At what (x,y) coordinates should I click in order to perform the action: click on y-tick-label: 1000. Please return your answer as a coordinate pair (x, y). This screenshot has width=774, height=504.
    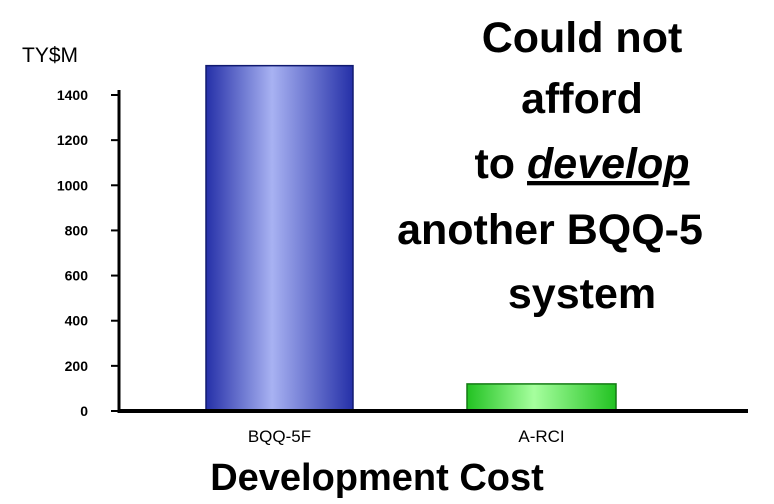
    Looking at the image, I should click on (72, 185).